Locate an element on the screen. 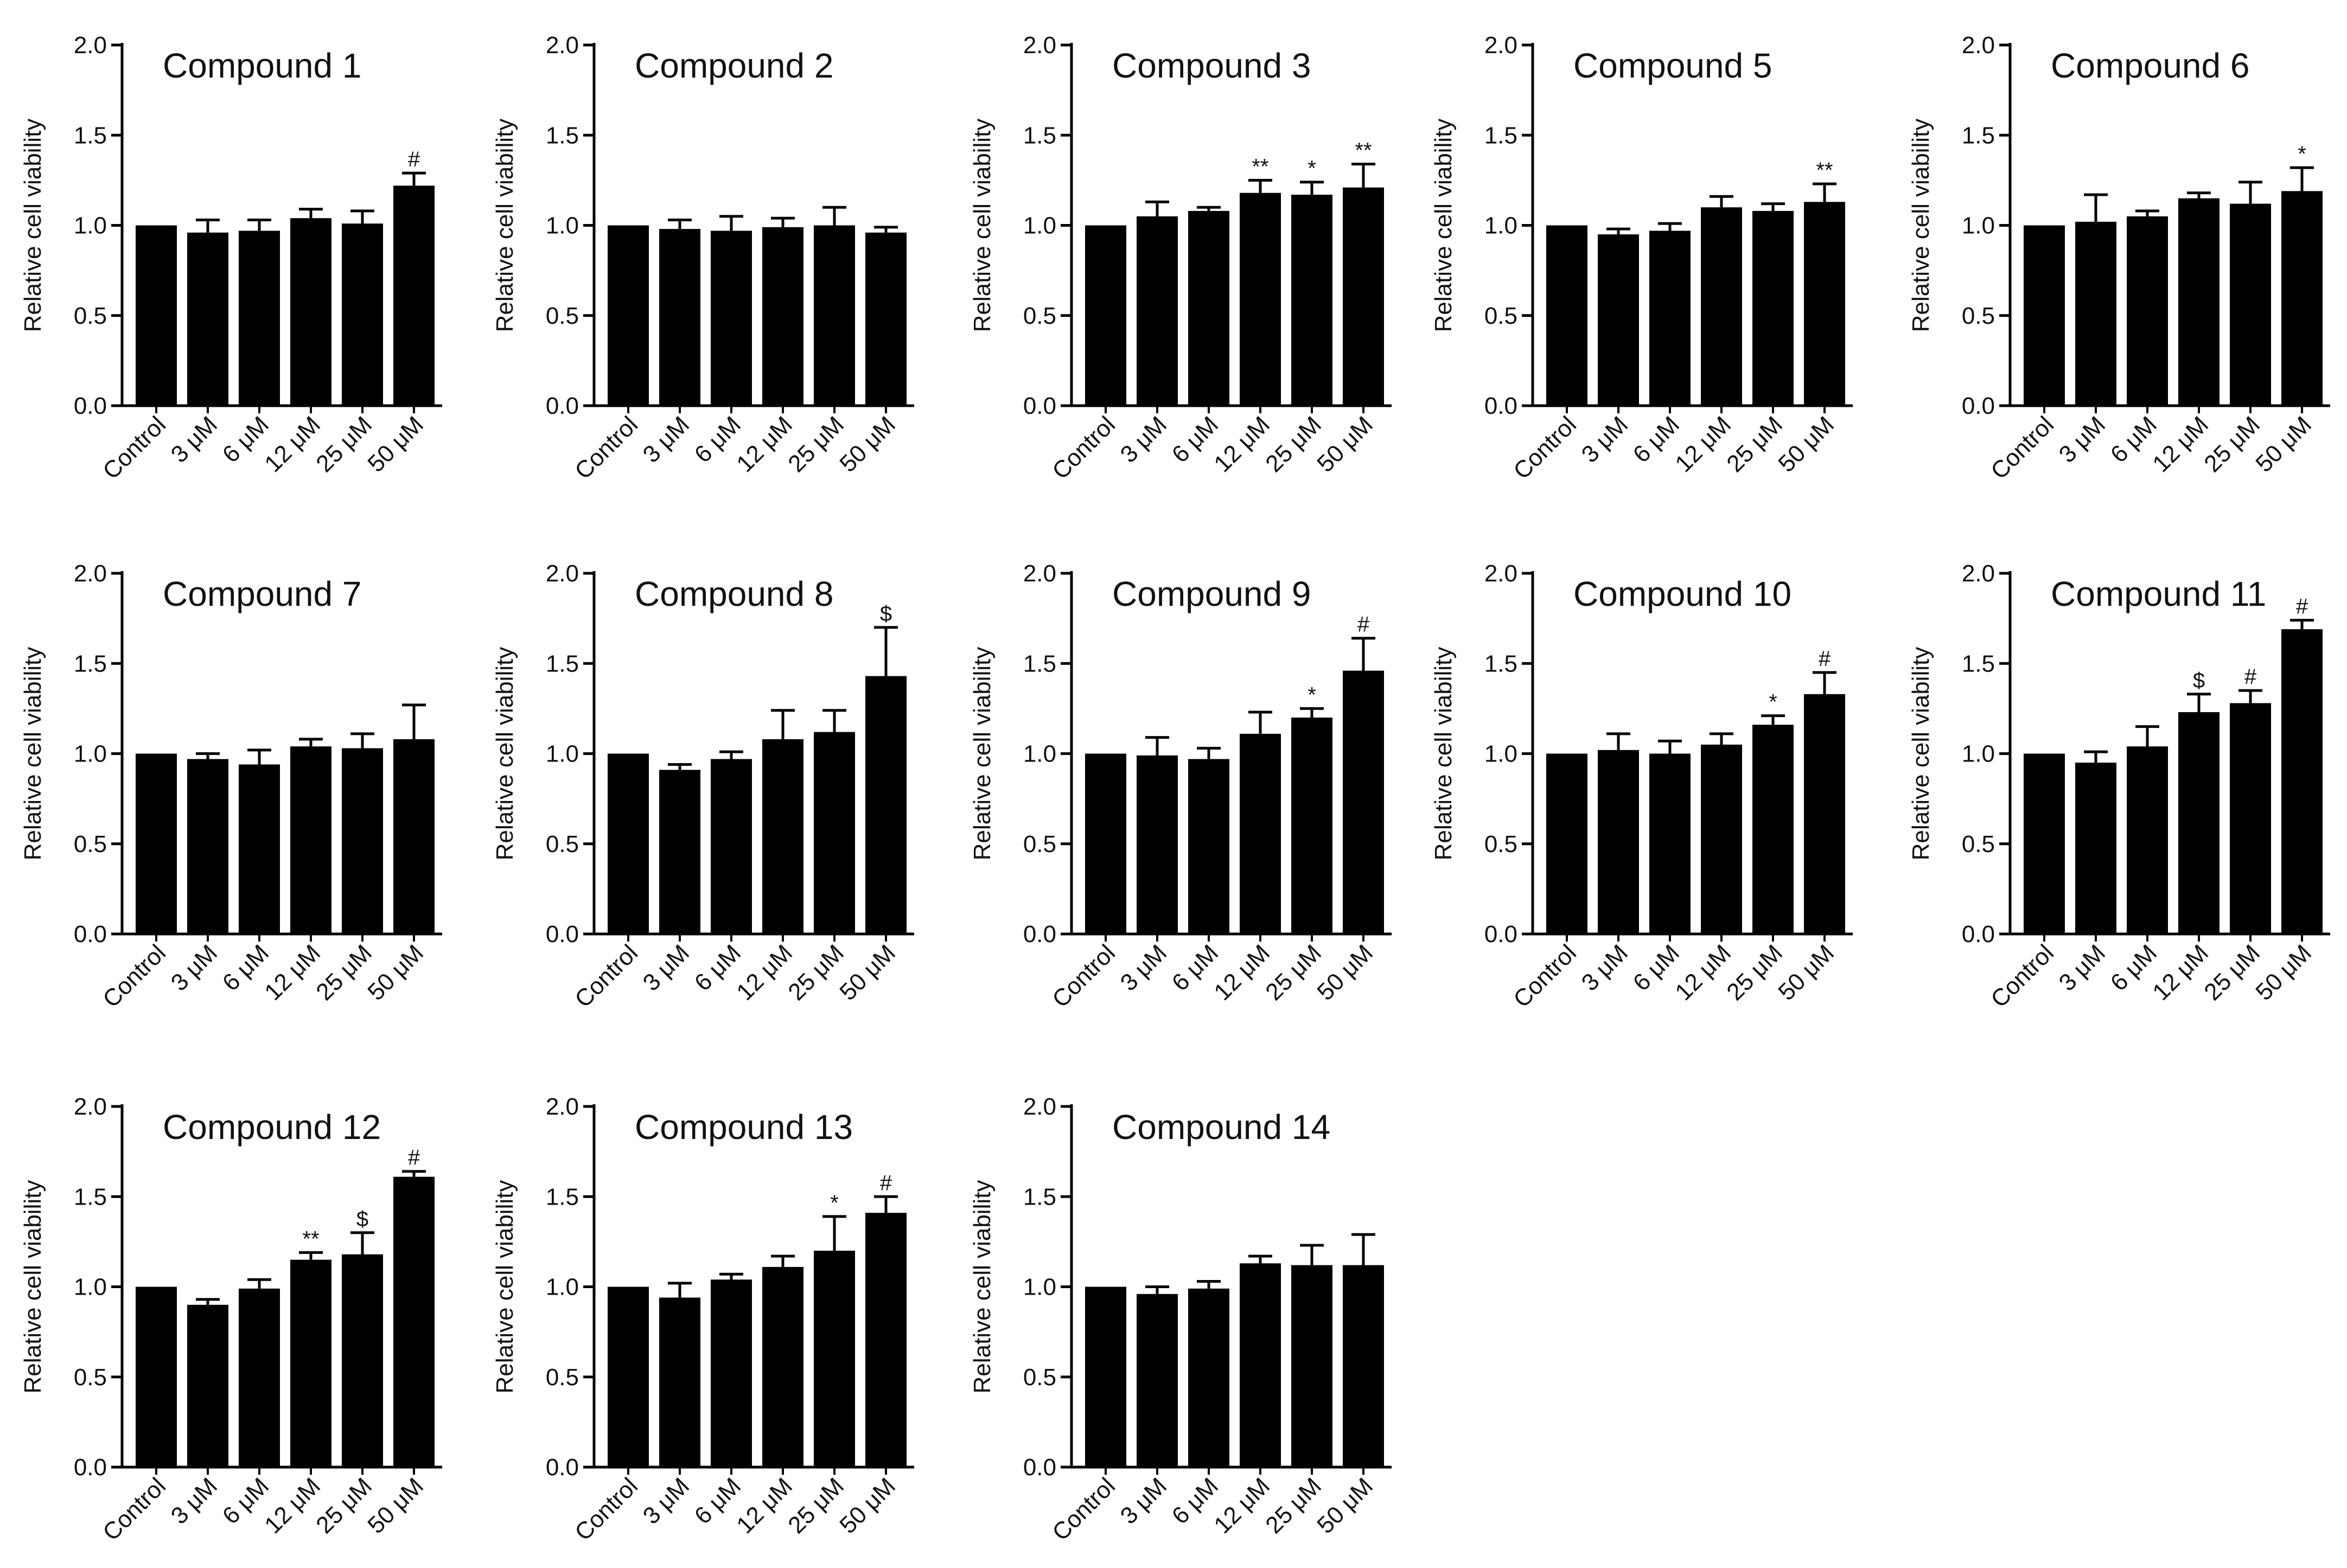 The width and height of the screenshot is (2347, 1568). chart-title: Compound 12 is located at coordinates (272, 1127).